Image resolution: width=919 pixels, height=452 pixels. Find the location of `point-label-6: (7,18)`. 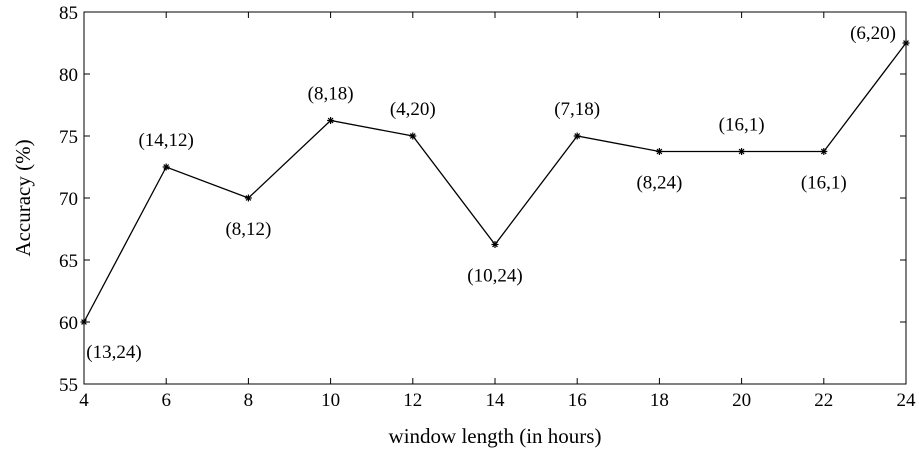

point-label-6: (7,18) is located at coordinates (577, 109).